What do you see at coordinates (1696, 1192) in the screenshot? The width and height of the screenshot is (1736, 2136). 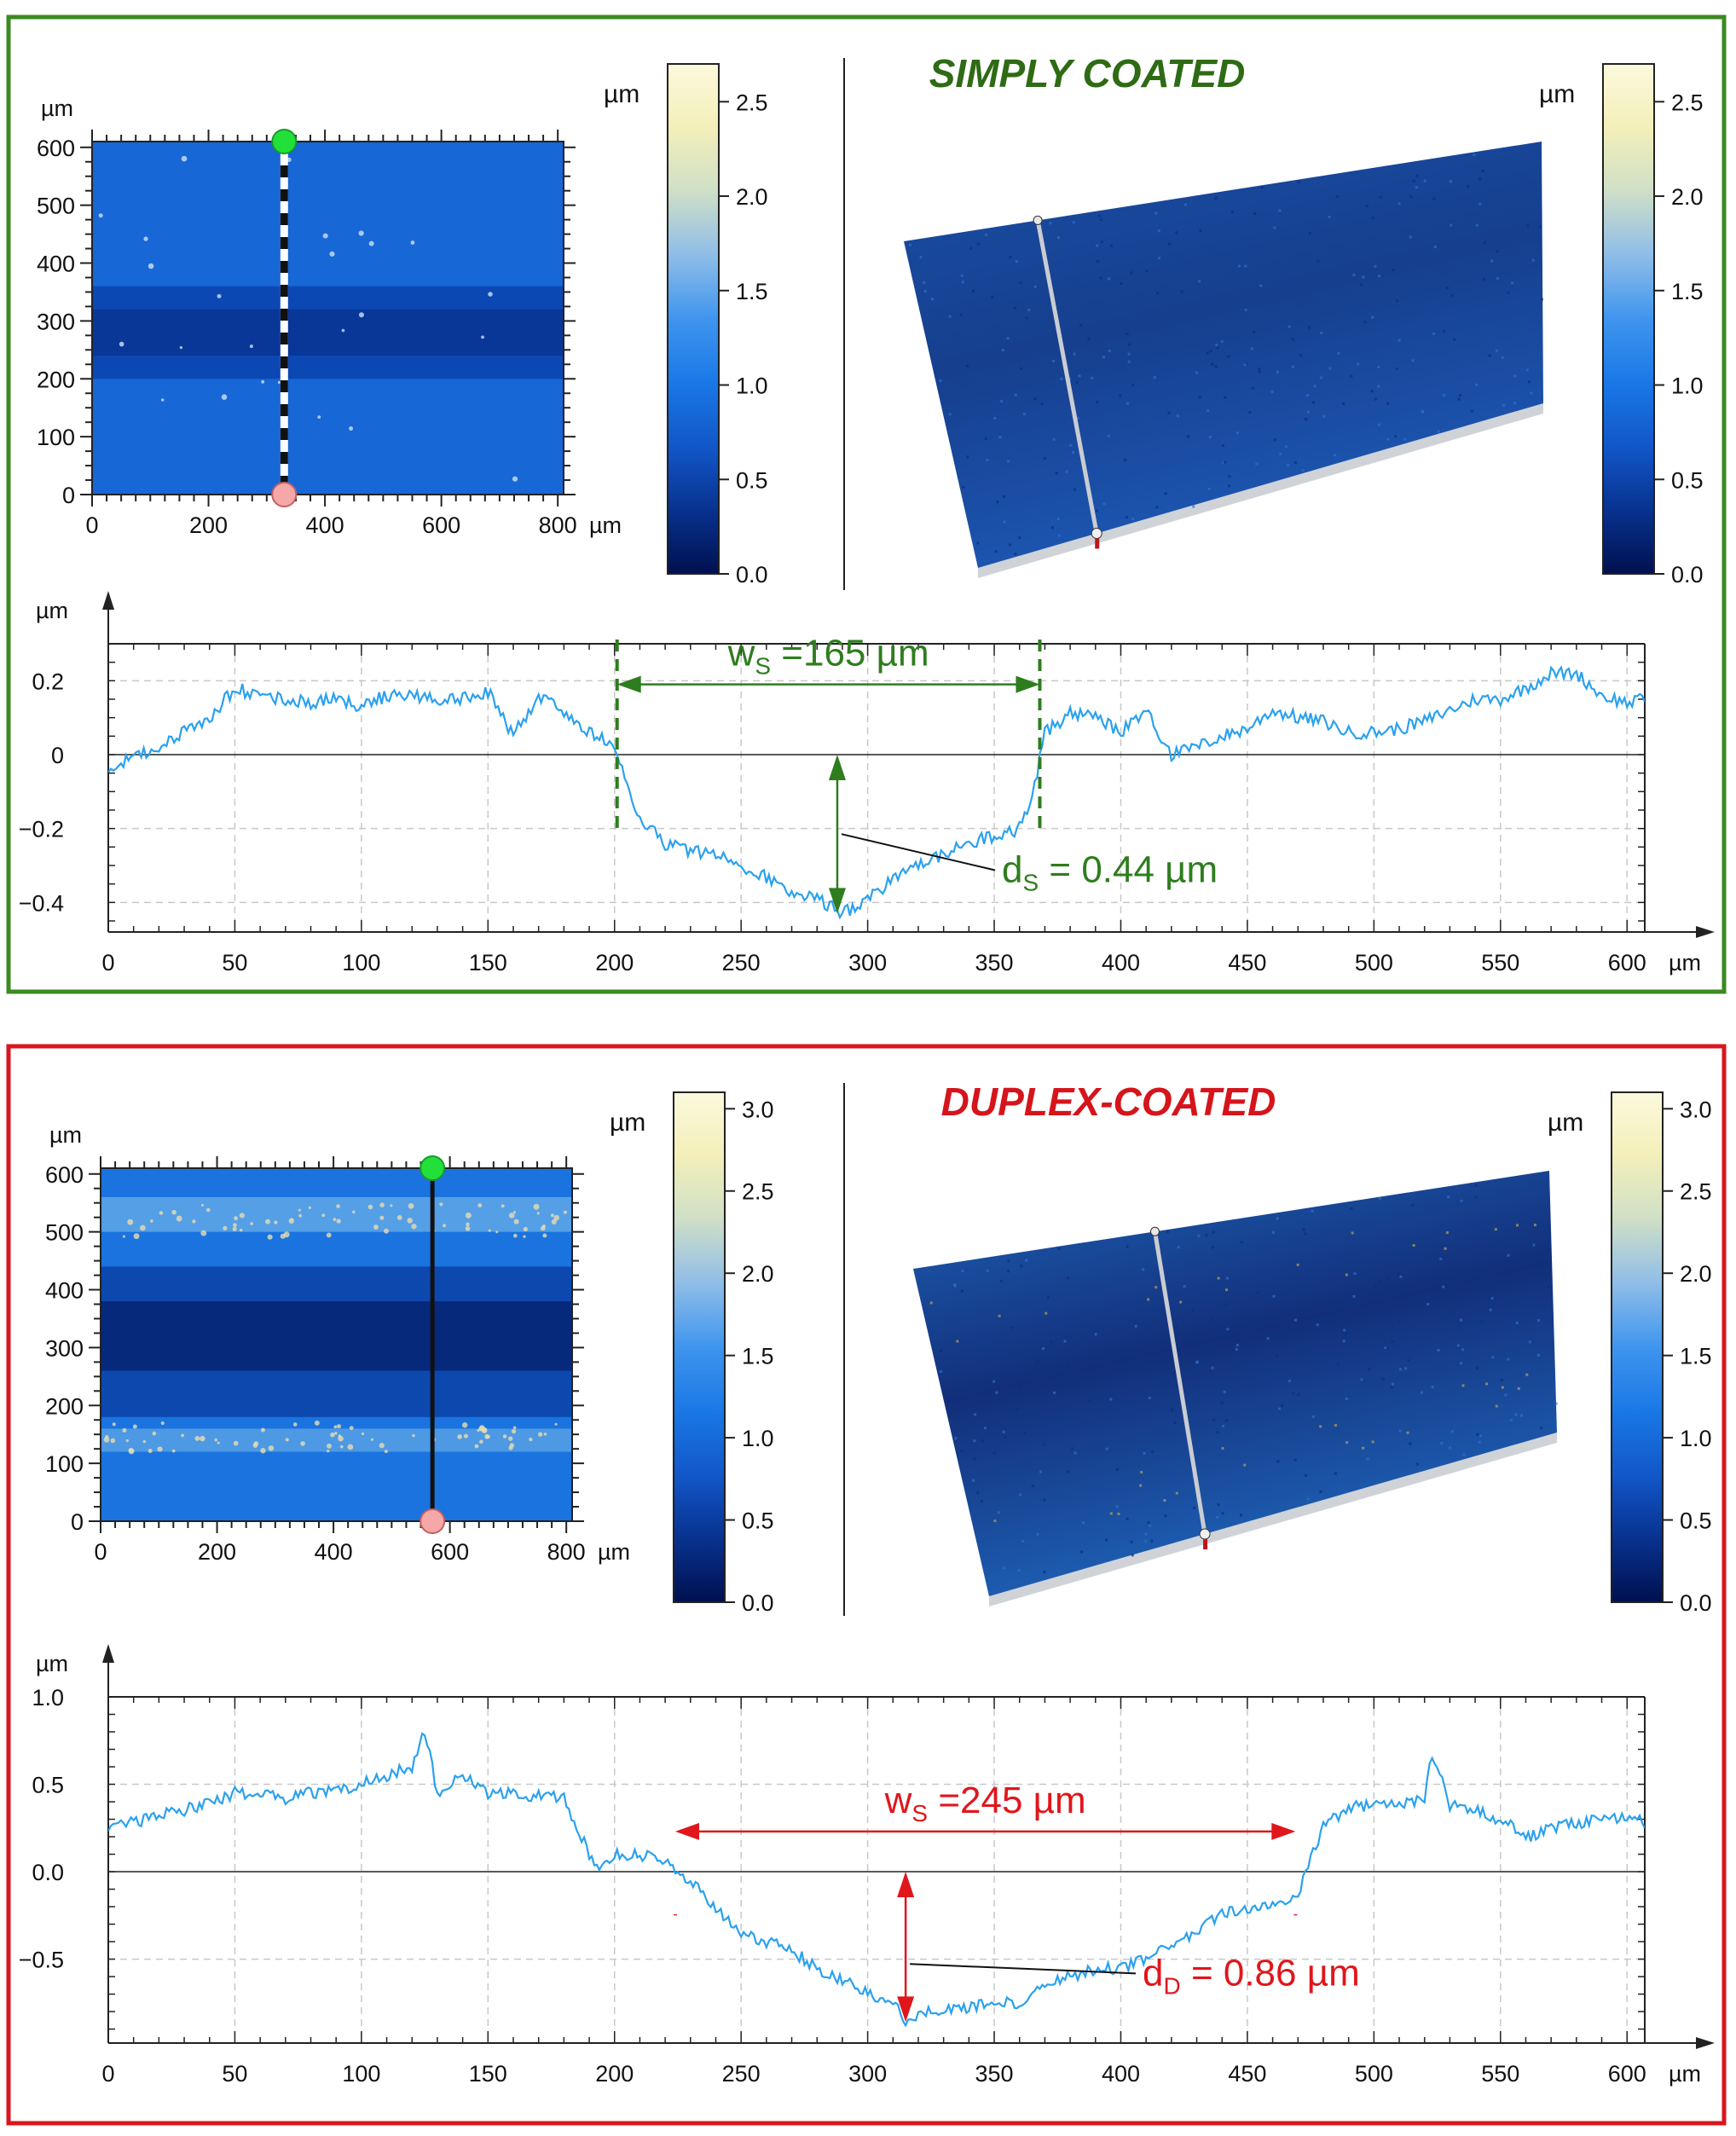 I see `colorbar-tick-label: 2.5` at bounding box center [1696, 1192].